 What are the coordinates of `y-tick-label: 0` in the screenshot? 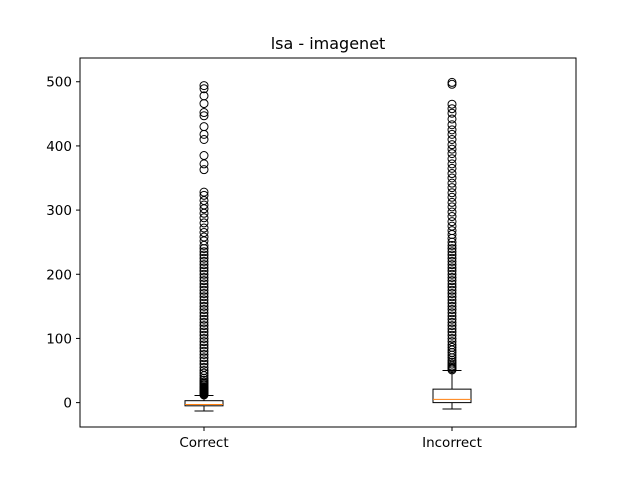 It's located at (67, 404).